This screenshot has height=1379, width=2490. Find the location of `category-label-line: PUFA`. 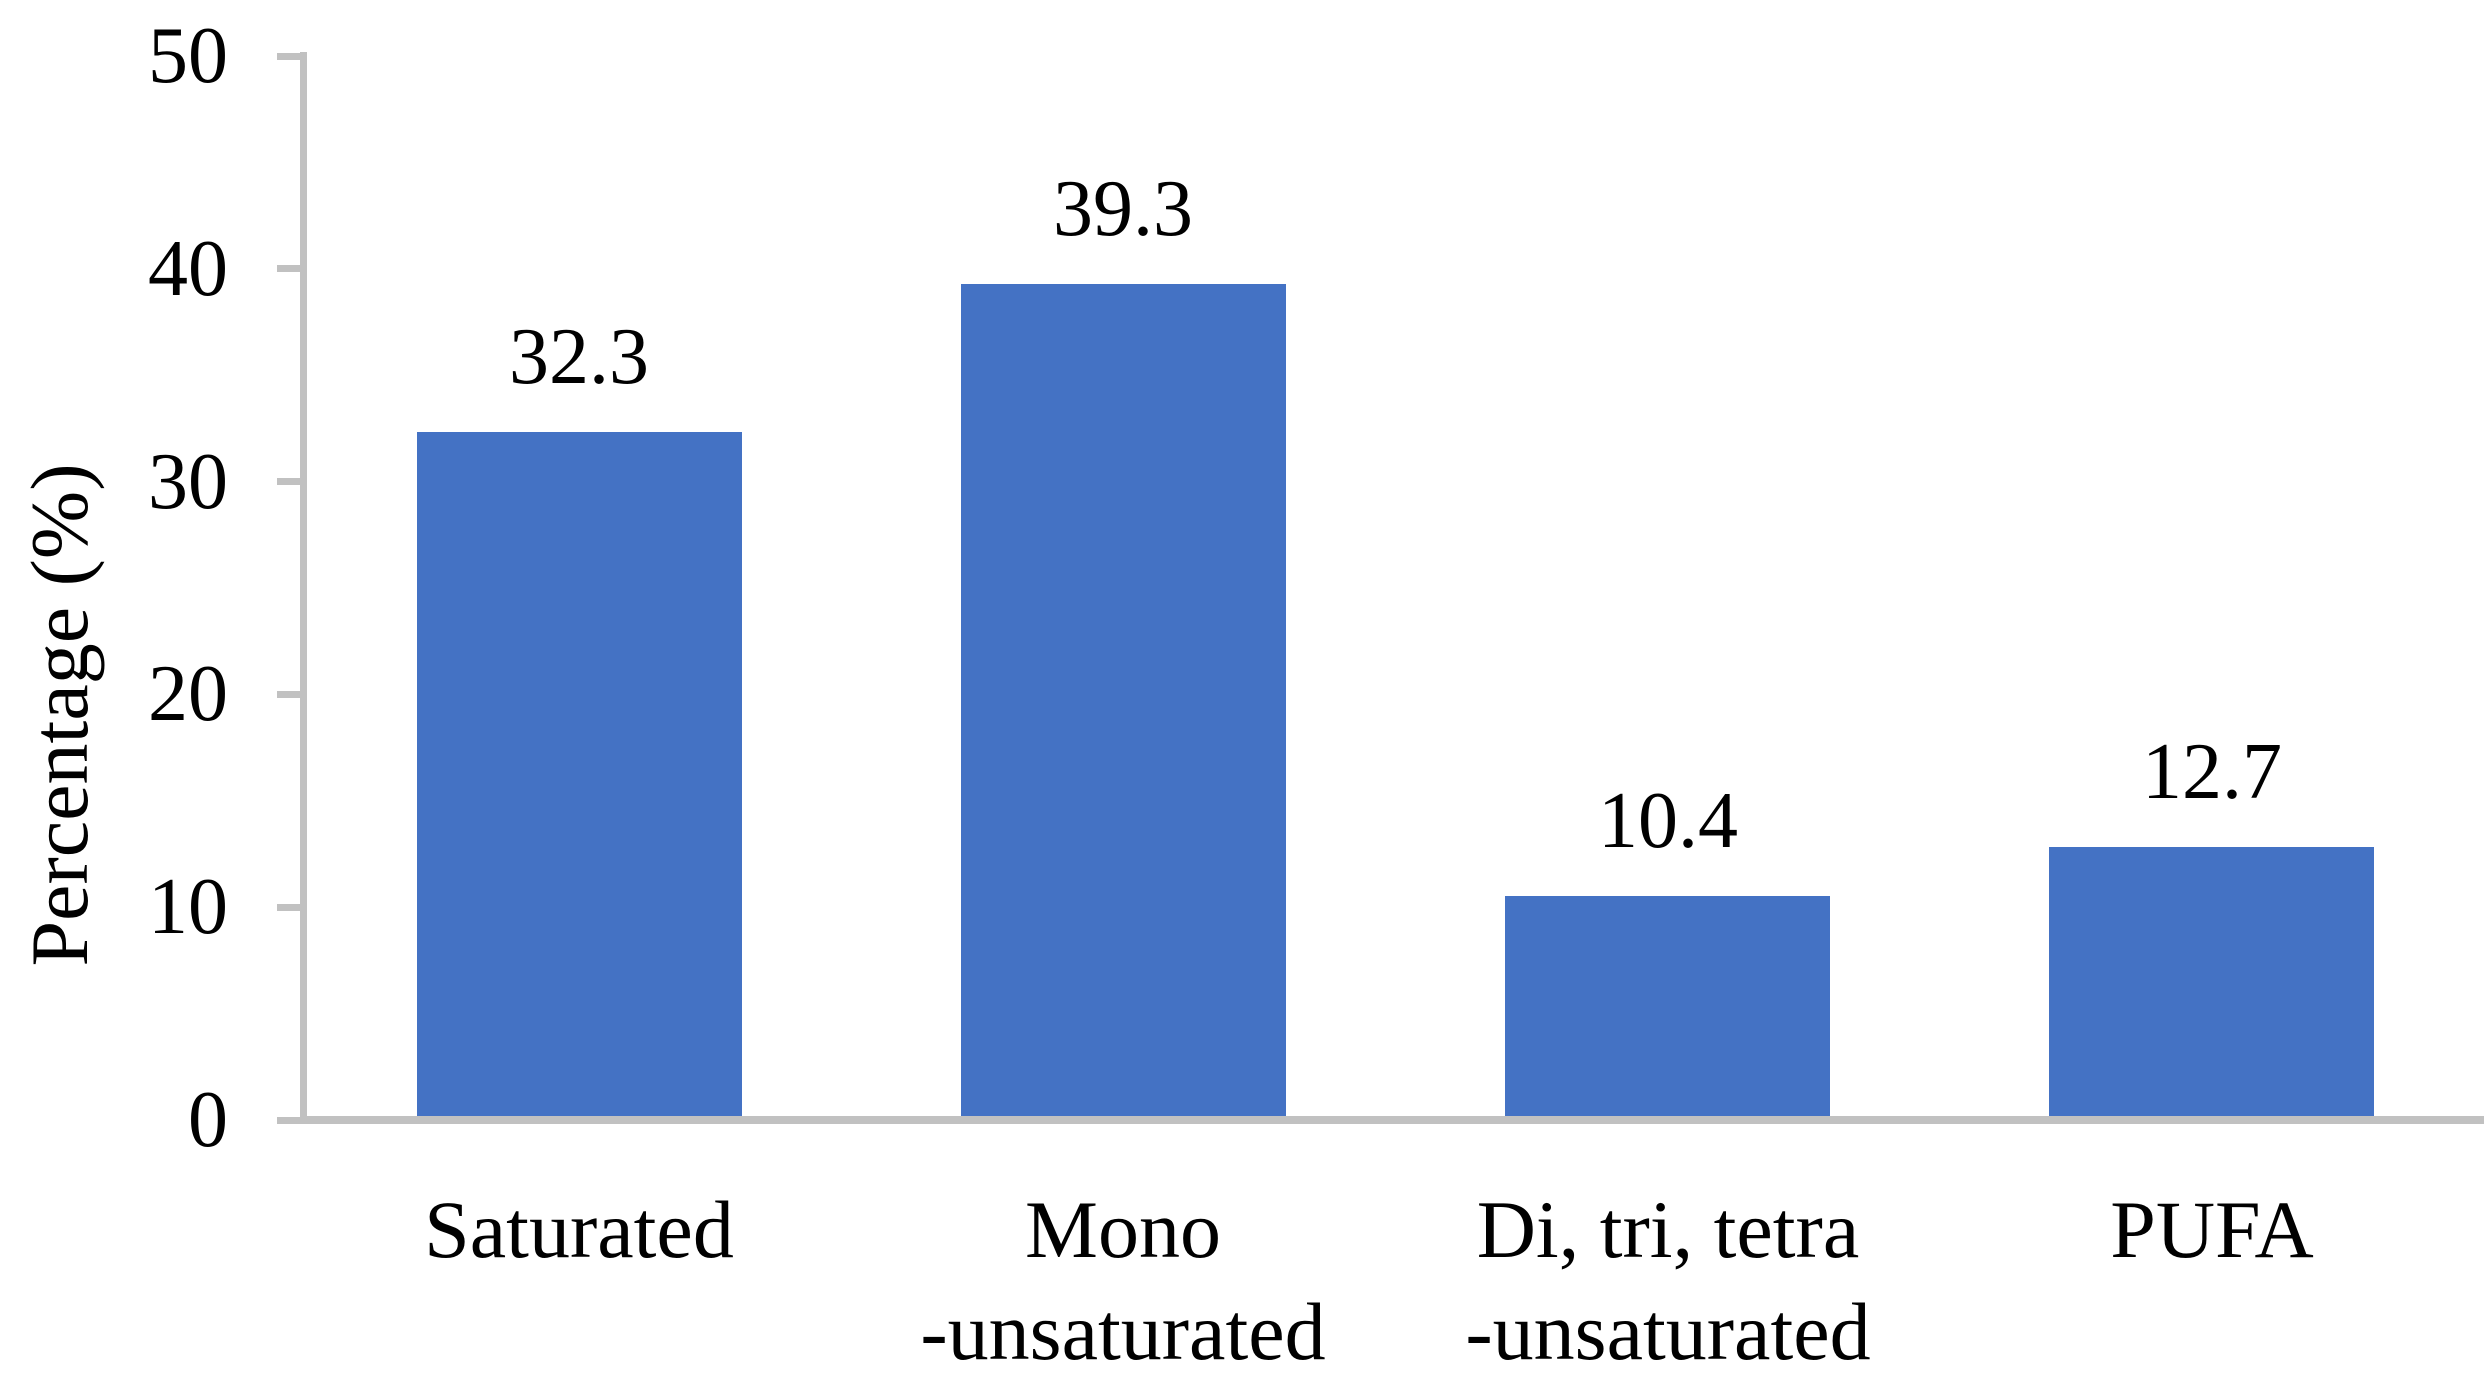

category-label-line: PUFA is located at coordinates (2212, 1229).